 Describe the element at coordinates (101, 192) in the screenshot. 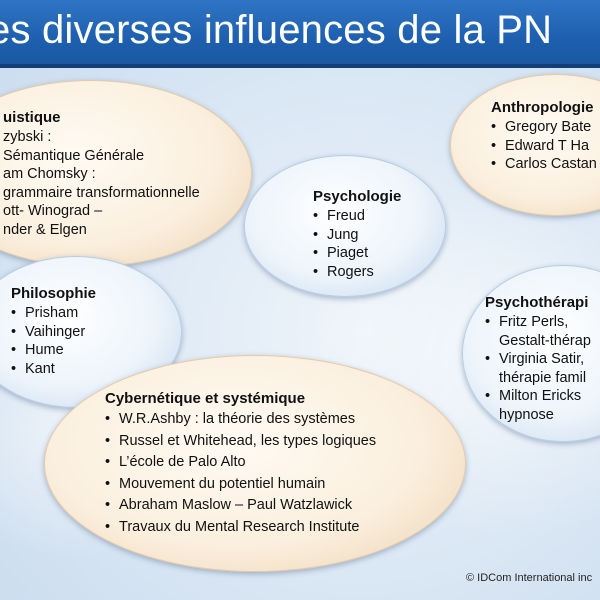

I see `linguistique-line: grammaire transformationnelle` at that location.